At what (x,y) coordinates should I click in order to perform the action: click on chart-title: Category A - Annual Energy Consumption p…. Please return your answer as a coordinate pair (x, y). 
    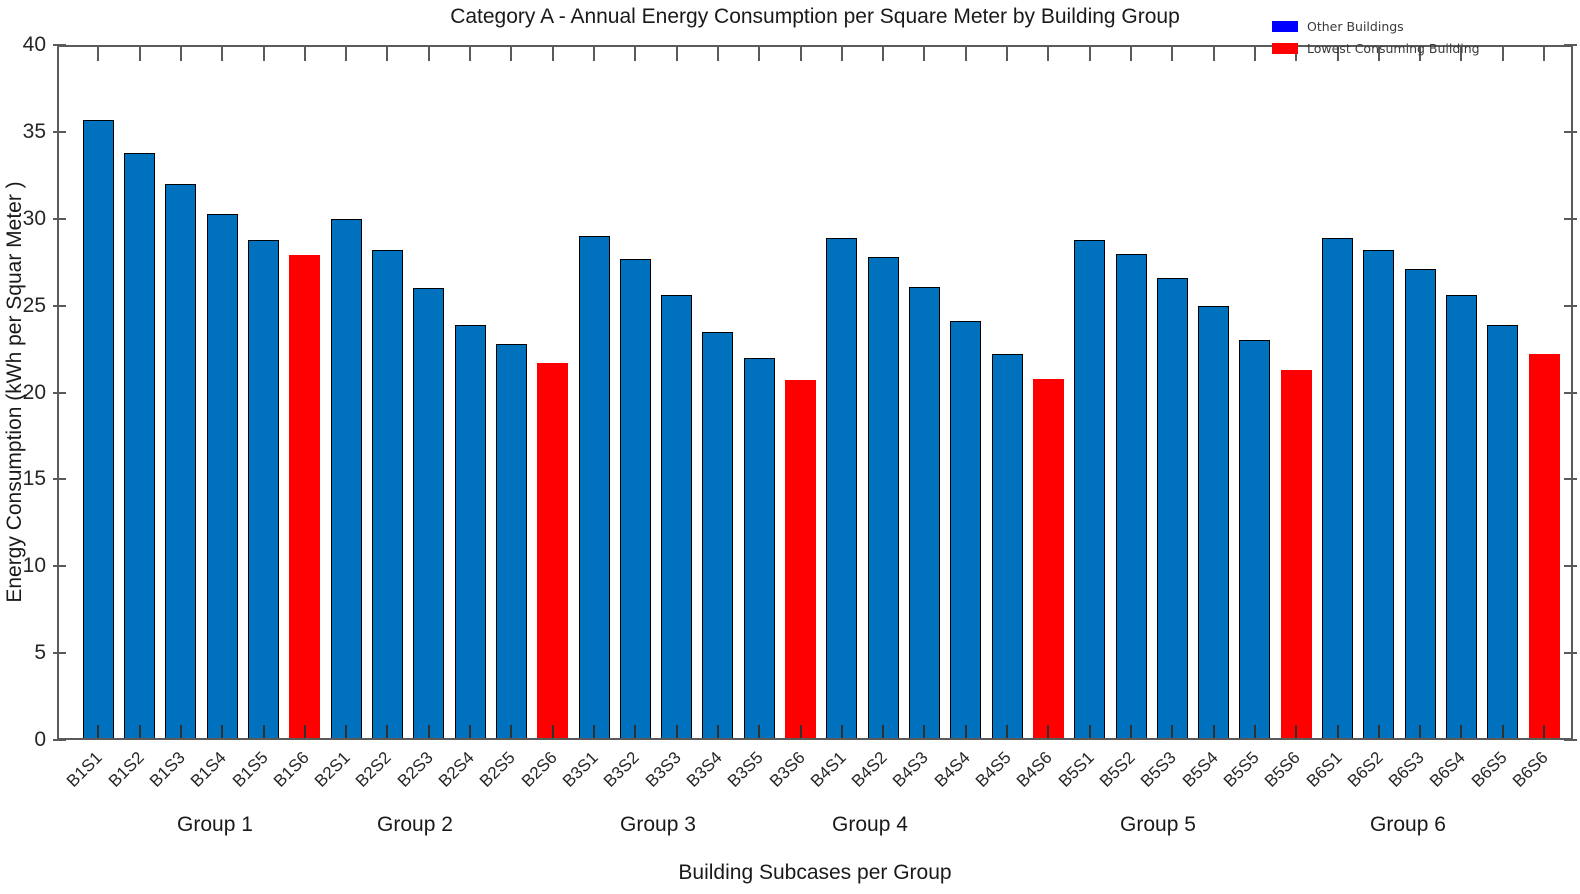
    Looking at the image, I should click on (815, 16).